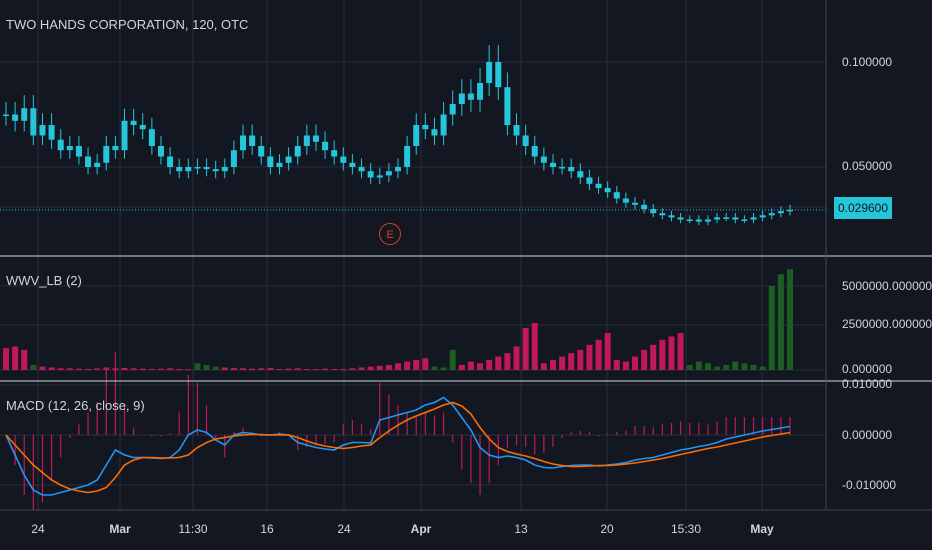 This screenshot has width=932, height=550. I want to click on price-axis-tick: 0.050000, so click(867, 166).